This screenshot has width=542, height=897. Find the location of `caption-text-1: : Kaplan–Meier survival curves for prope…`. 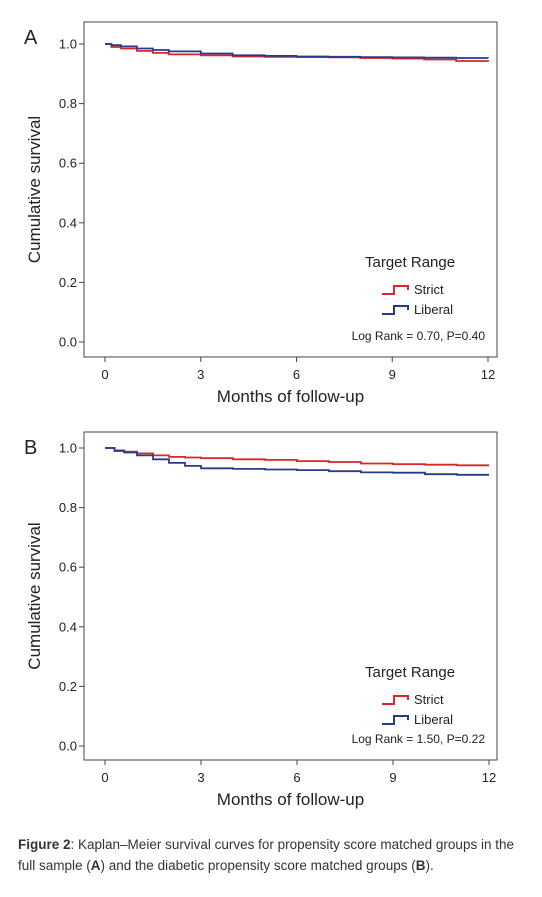

caption-text-1: : Kaplan–Meier survival curves for prope… is located at coordinates (266, 855).